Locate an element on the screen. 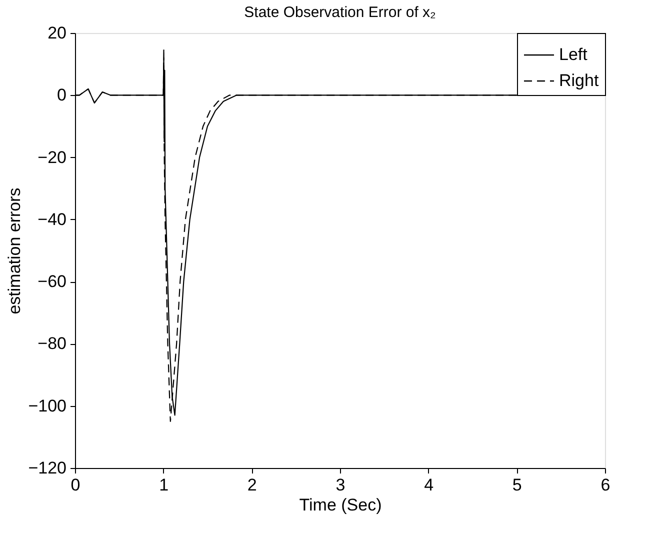  x-axis-title: Time (Sec) is located at coordinates (340, 505).